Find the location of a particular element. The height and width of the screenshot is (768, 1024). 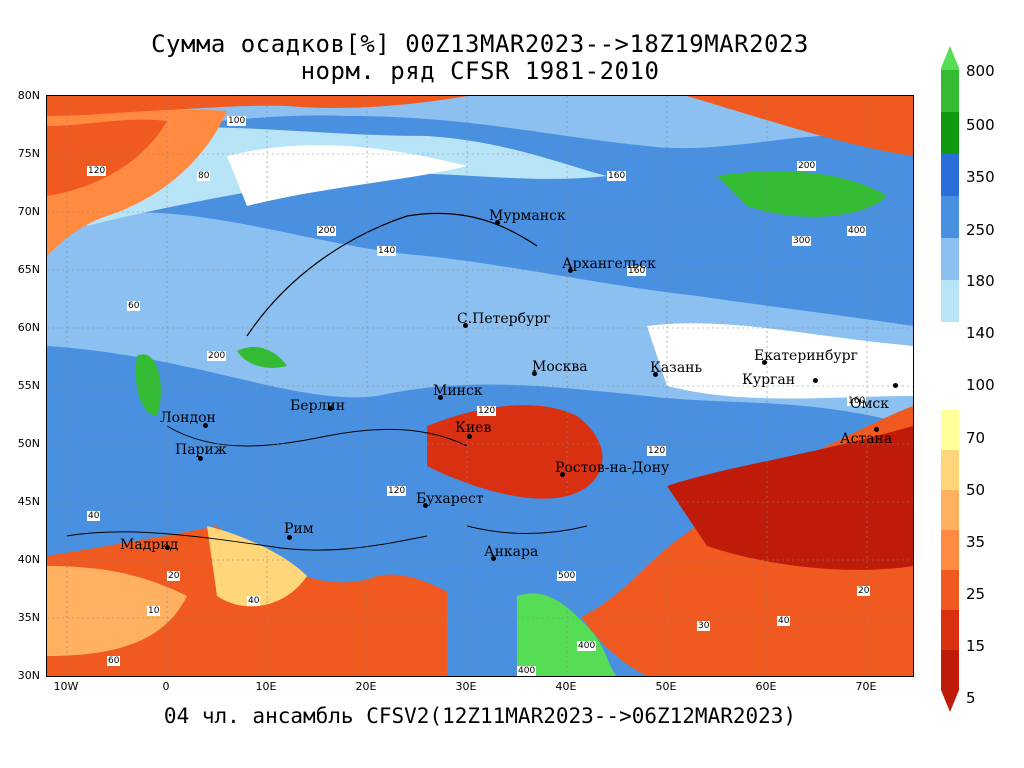

city-label: Мурманск is located at coordinates (527, 216).